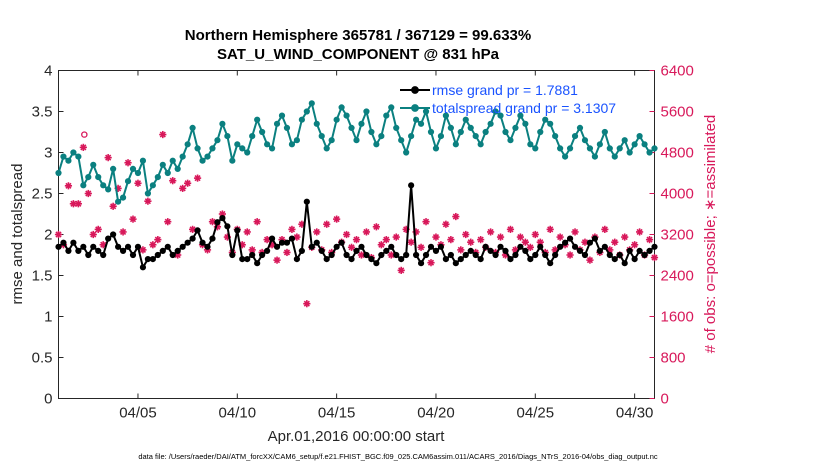 The height and width of the screenshot is (470, 830). Describe the element at coordinates (677, 112) in the screenshot. I see `y-tick-label-right: 5600` at that location.